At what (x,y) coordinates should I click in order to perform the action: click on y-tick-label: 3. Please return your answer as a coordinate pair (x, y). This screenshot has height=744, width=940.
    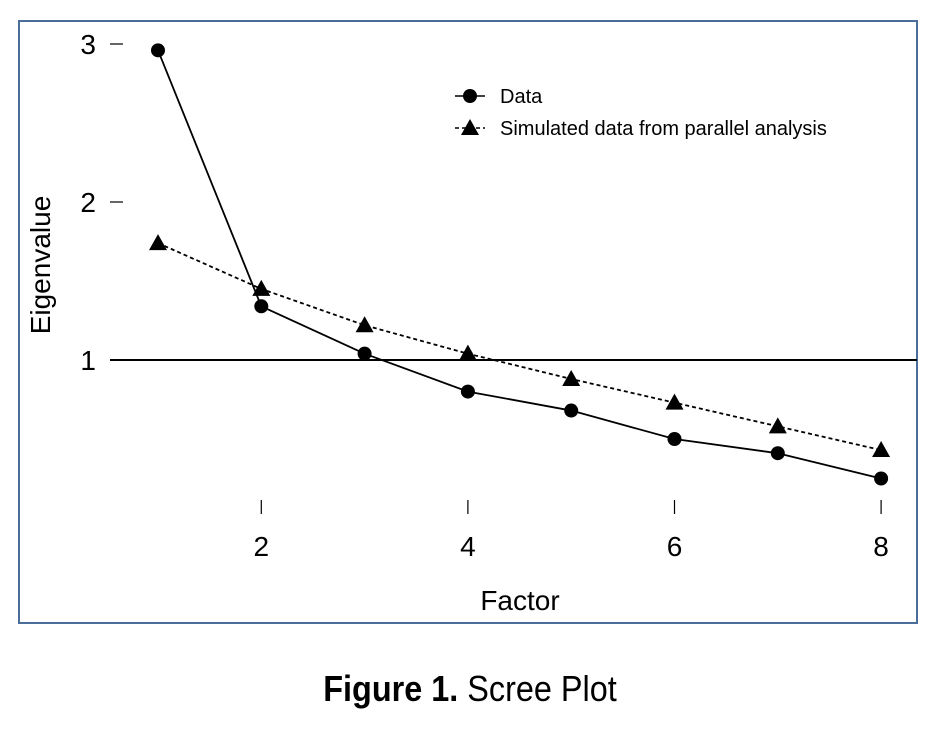
    Looking at the image, I should click on (88, 44).